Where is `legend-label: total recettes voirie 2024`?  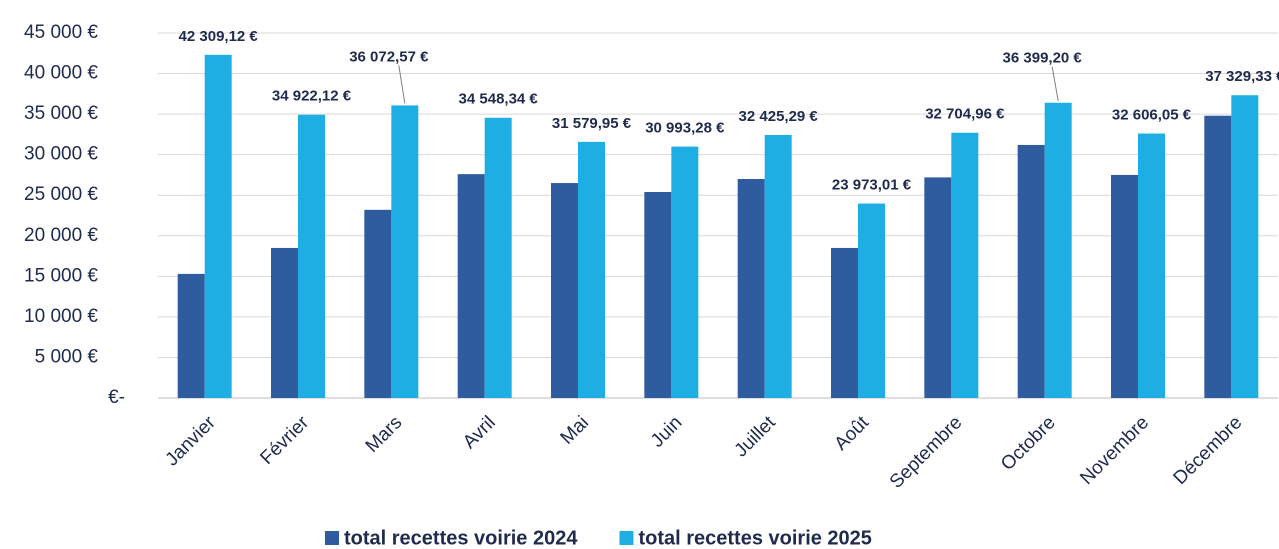 legend-label: total recettes voirie 2024 is located at coordinates (461, 538).